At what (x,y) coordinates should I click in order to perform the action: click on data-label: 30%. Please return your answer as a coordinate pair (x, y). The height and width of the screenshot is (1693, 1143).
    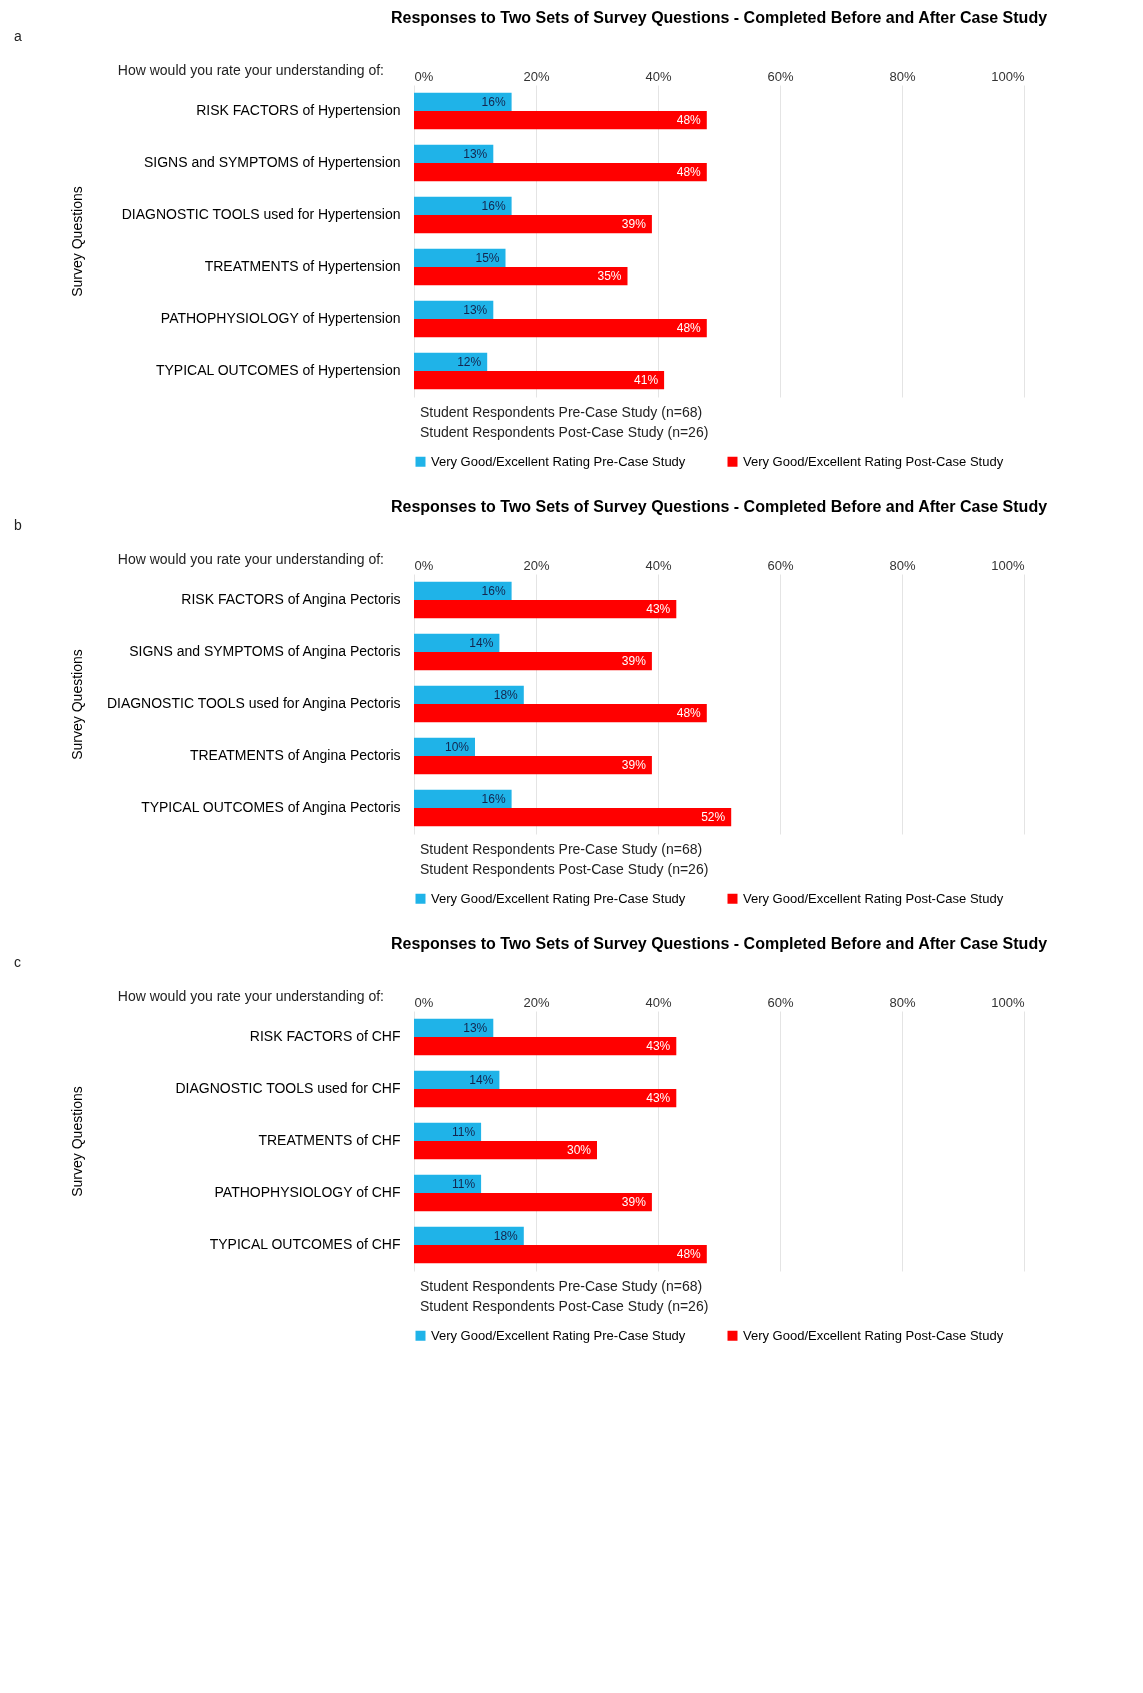
    Looking at the image, I should click on (579, 1150).